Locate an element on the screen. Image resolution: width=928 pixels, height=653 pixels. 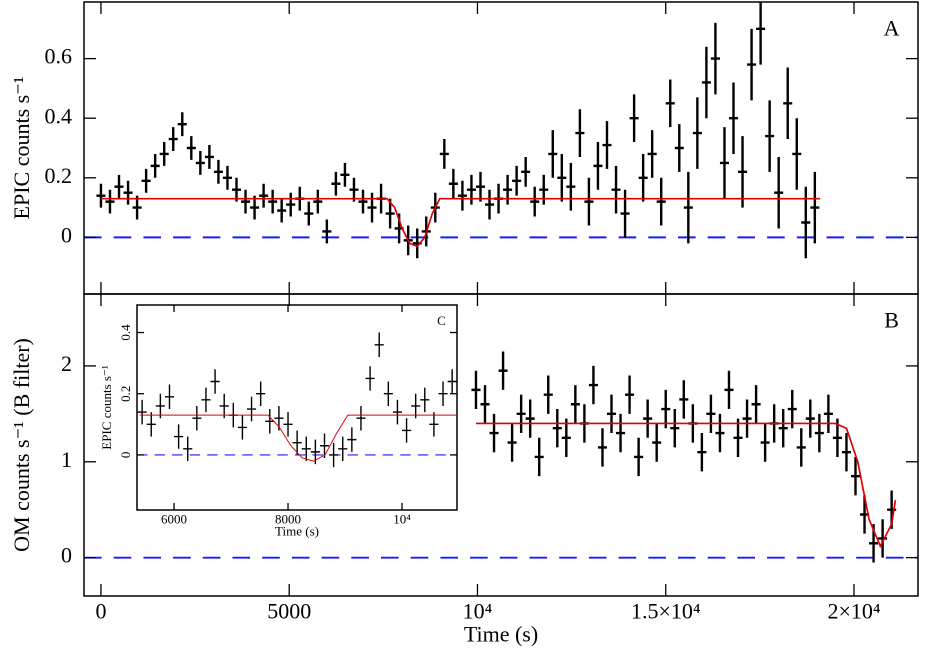
x-tick-label: 1.5×10⁴ is located at coordinates (666, 611).